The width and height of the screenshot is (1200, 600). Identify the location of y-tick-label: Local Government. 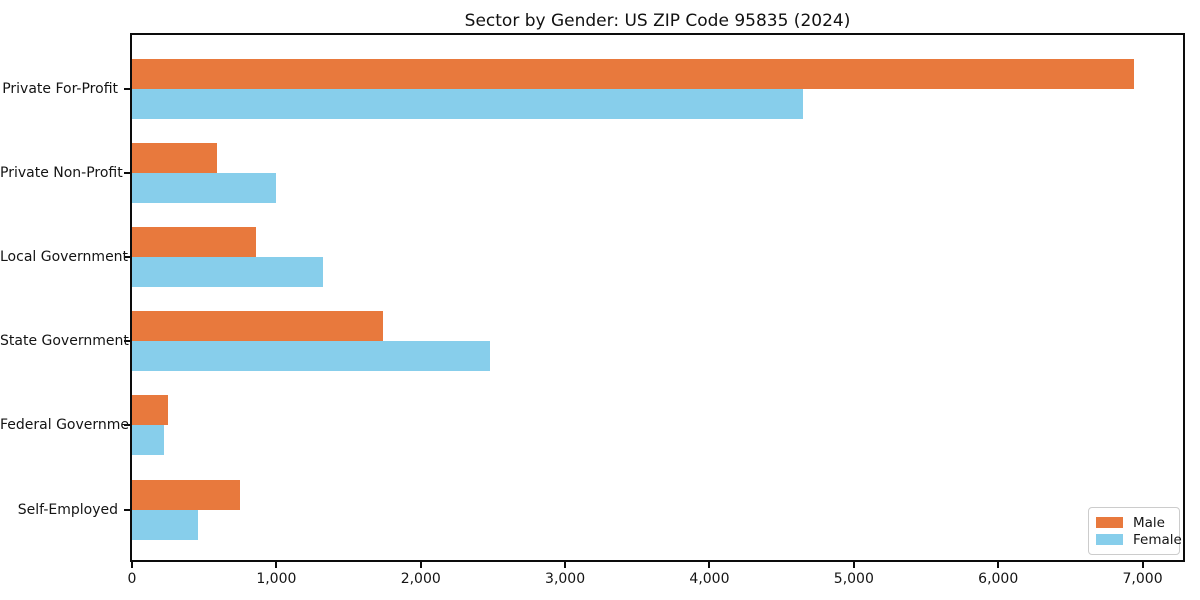
(64, 256).